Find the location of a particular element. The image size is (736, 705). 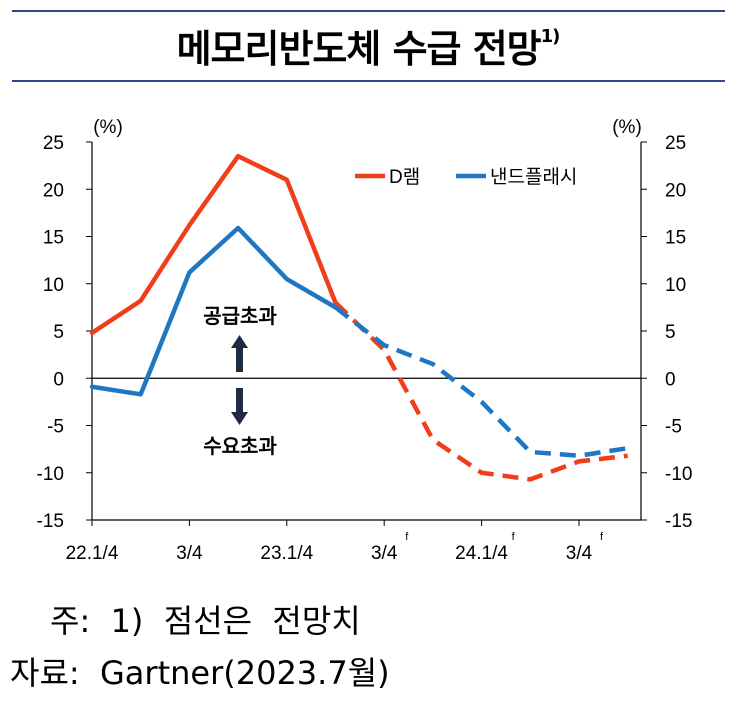

y-unit-right: (%) is located at coordinates (627, 127).